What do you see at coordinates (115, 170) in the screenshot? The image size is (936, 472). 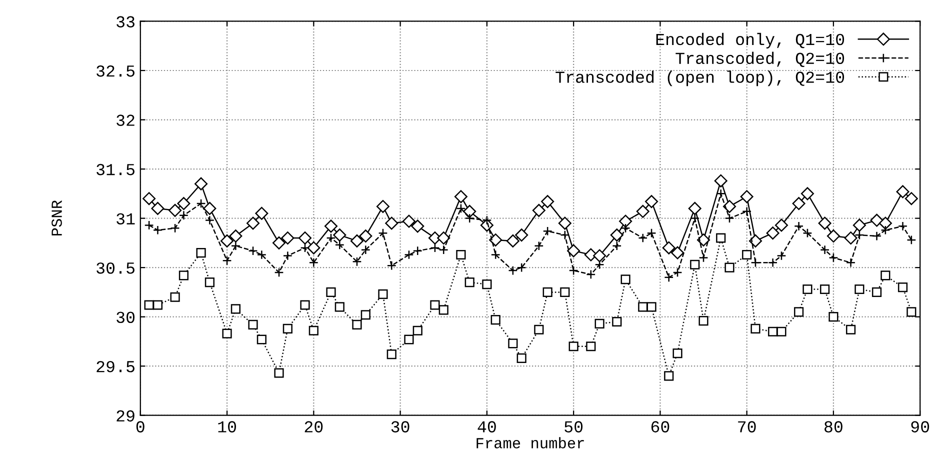 I see `y-tick-label: 31.5` at bounding box center [115, 170].